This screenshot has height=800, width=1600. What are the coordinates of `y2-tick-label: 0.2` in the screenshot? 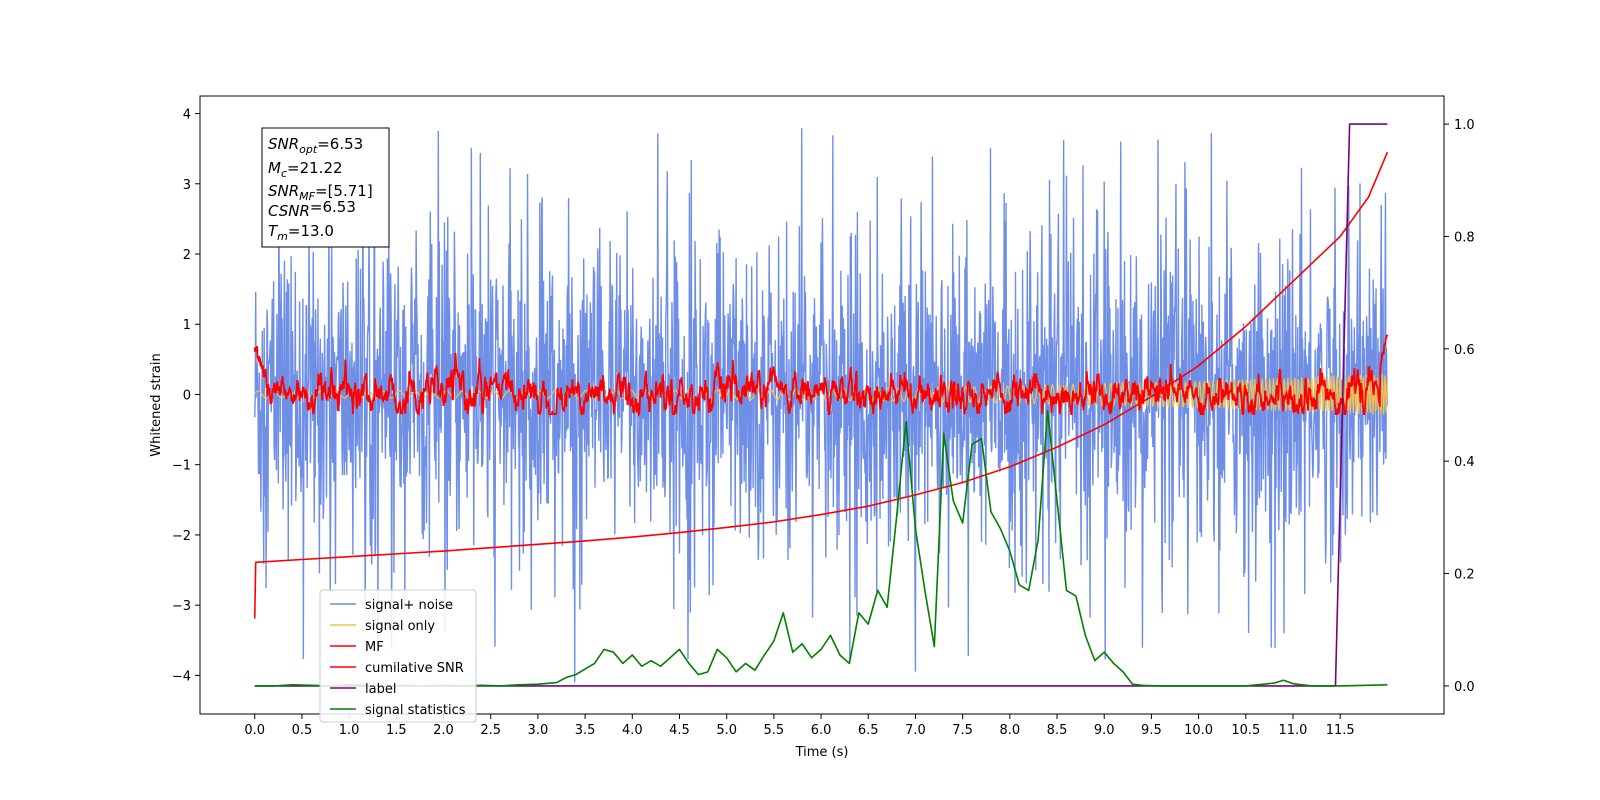 It's located at (1464, 575).